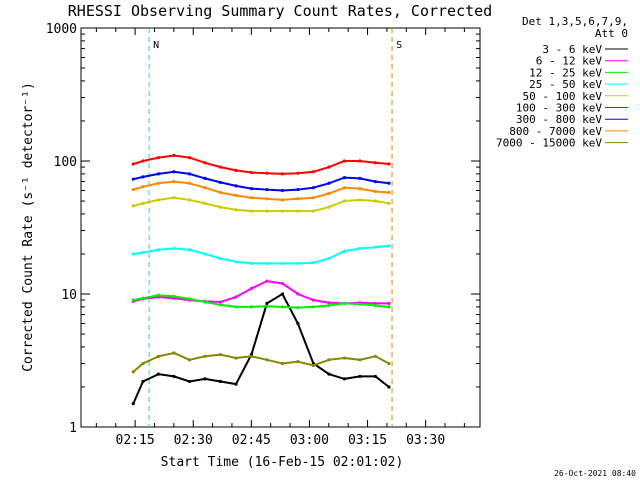 This screenshot has height=480, width=640. Describe the element at coordinates (569, 61) in the screenshot. I see `legend-label: 6 - 12 keV` at that location.